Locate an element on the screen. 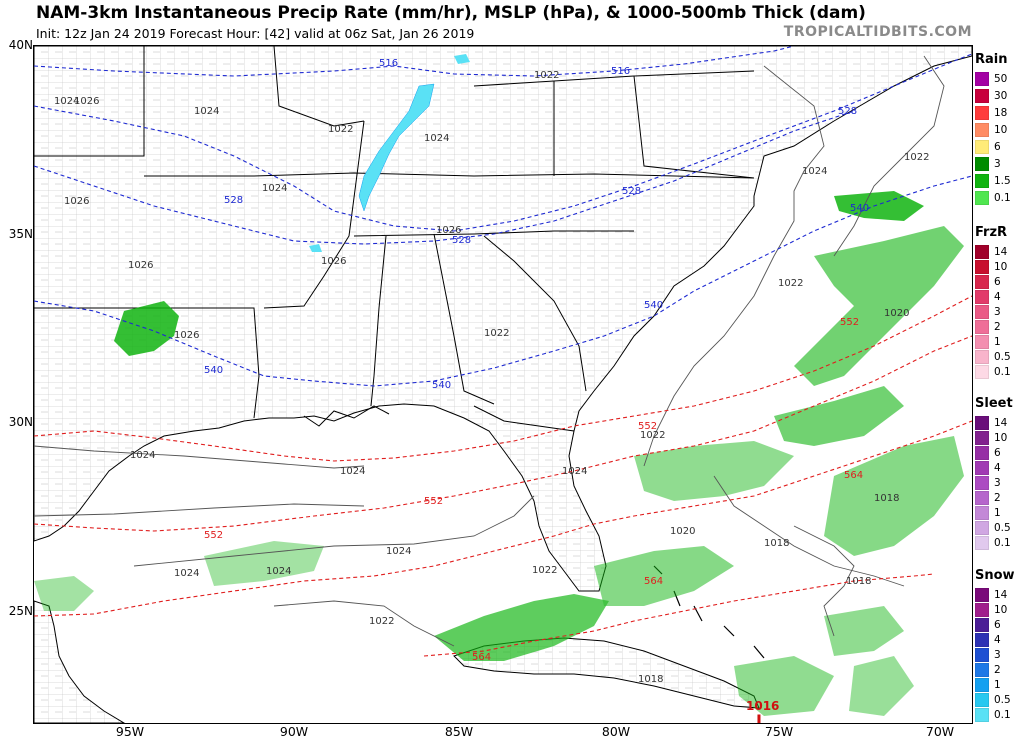 Image resolution: width=1024 pixels, height=742 pixels. legend-title-rain: Rain is located at coordinates (991, 59).